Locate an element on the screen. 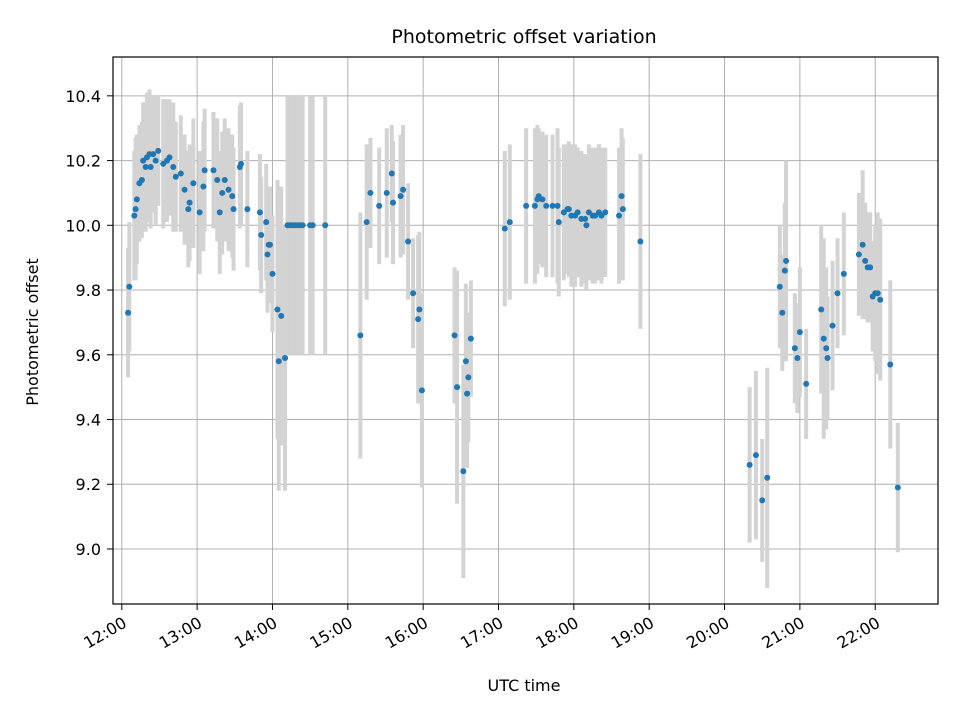 The width and height of the screenshot is (960, 720). y-axis-ticks: 9.0 9.2 9.4 9.6 9.8 10.0 10.2 10.4 is located at coordinates (89, 323).